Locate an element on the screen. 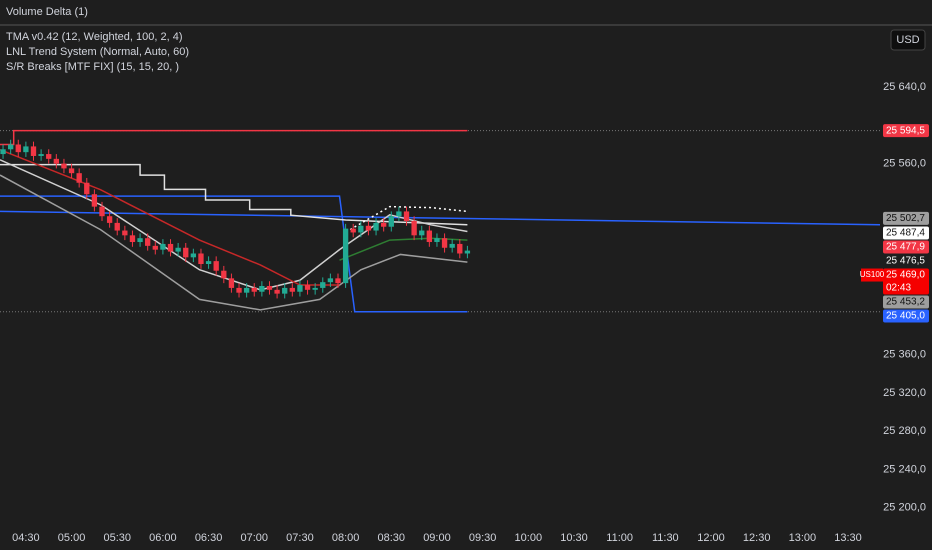  x-tick-label: 07:30 is located at coordinates (300, 538).